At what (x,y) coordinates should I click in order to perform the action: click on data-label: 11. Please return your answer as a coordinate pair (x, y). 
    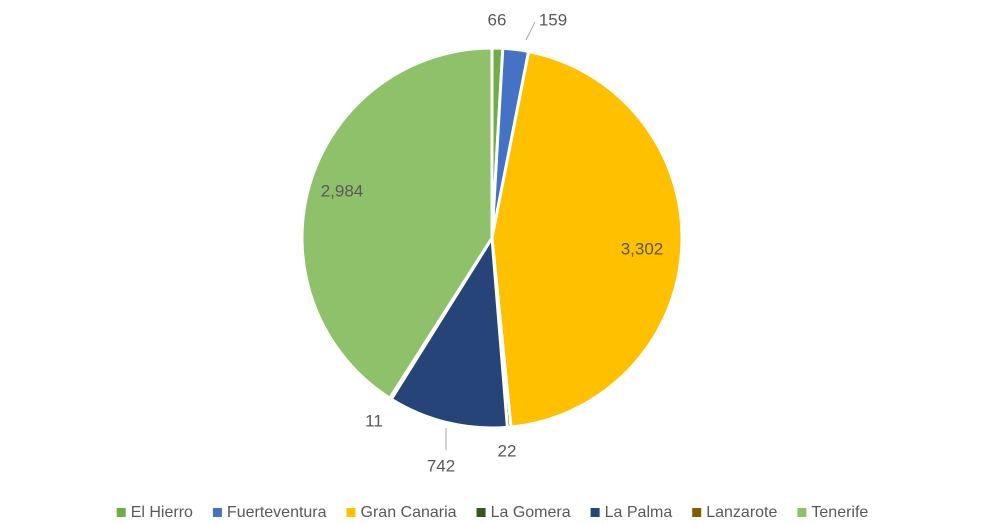
    Looking at the image, I should click on (374, 420).